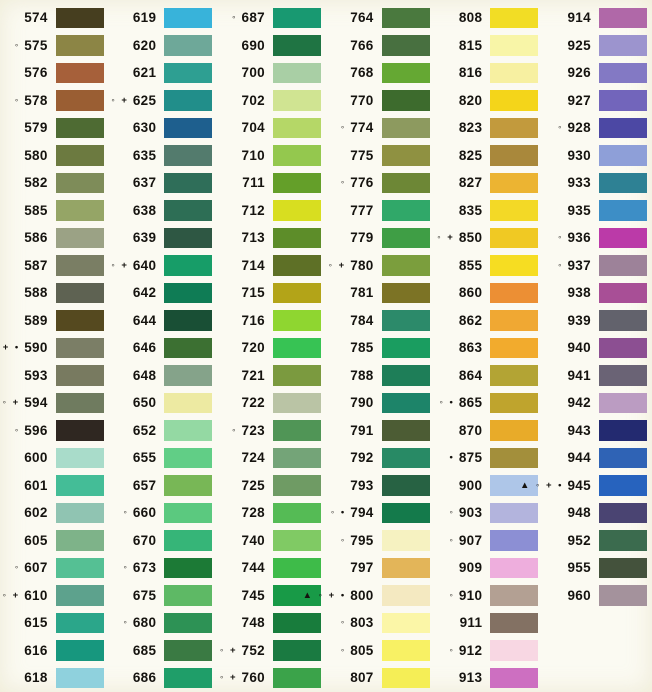 This screenshot has height=692, width=652. I want to click on color-code: 620, so click(144, 45).